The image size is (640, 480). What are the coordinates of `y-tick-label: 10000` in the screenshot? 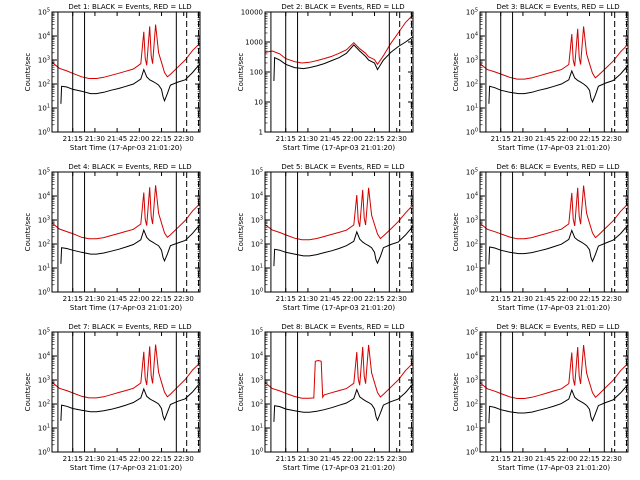 It's located at (252, 13).